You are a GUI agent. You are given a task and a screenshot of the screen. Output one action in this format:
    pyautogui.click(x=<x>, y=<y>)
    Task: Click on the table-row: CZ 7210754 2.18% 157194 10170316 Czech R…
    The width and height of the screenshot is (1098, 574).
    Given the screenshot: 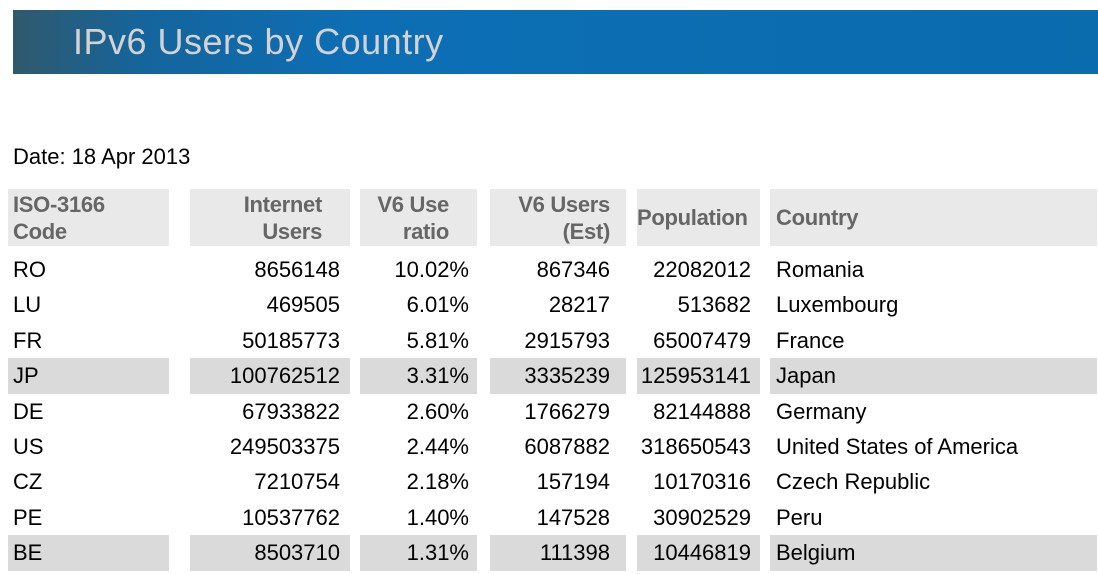 What is the action you would take?
    pyautogui.click(x=549, y=481)
    